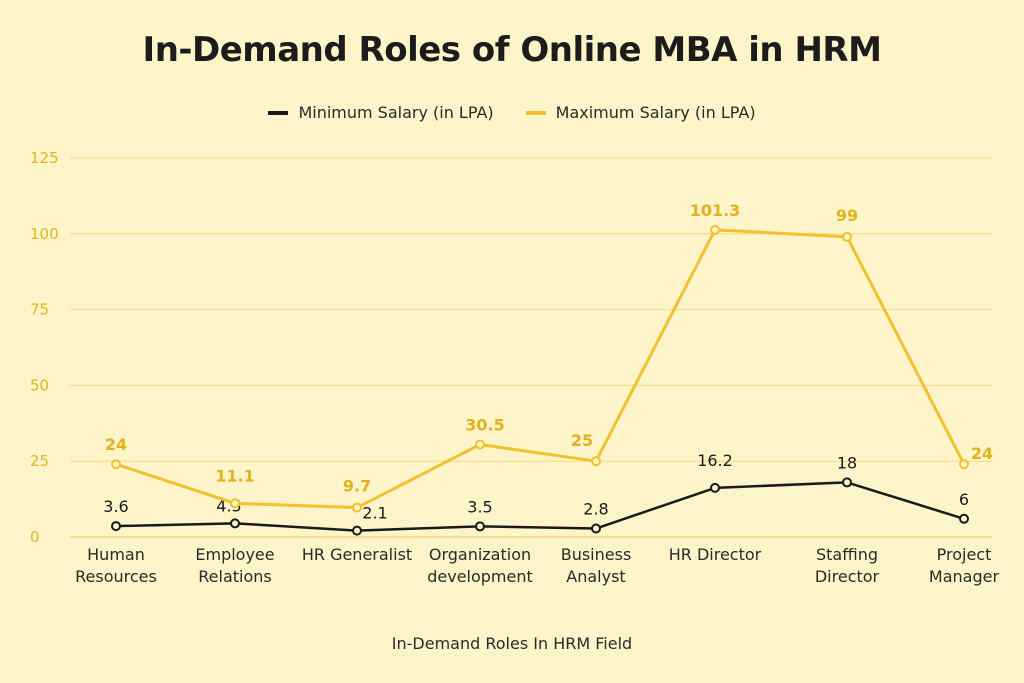 The image size is (1024, 683). Describe the element at coordinates (715, 554) in the screenshot. I see `x-tick-label-5: HR Director` at that location.